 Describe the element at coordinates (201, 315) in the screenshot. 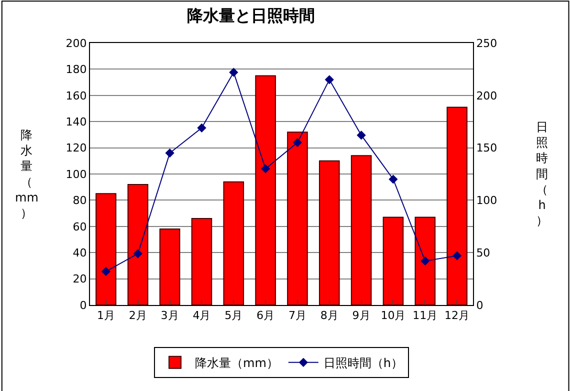

I see `x-tick-label: 4月` at that location.